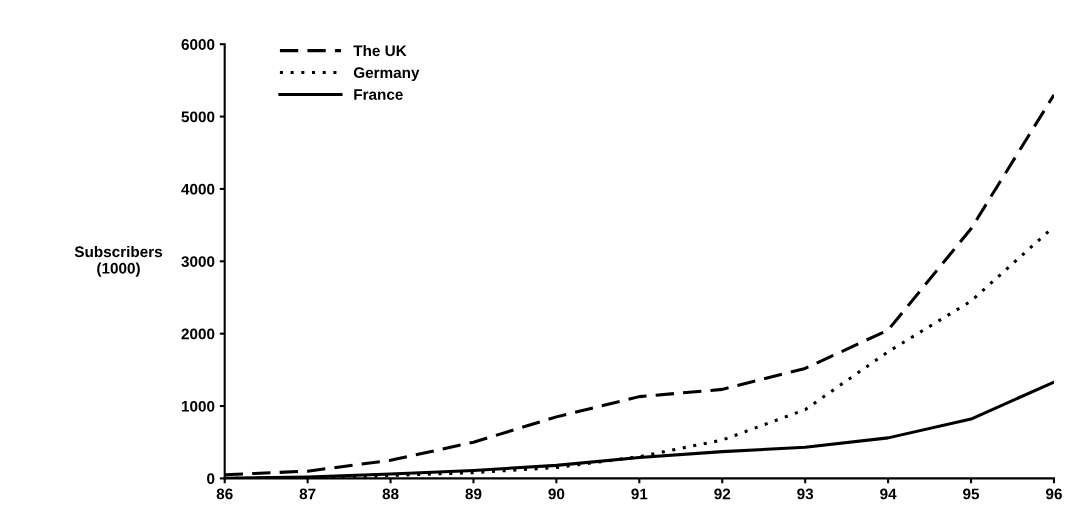 The width and height of the screenshot is (1070, 520). I want to click on x-tick-label: 88, so click(390, 494).